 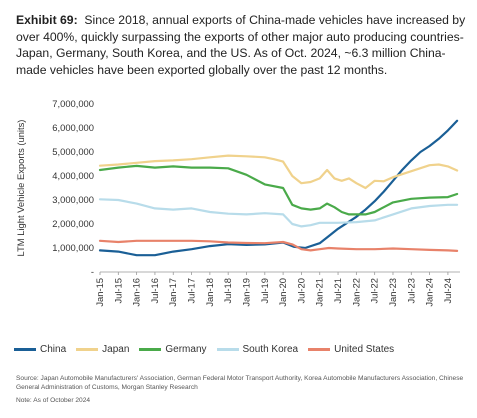 I want to click on x-tick-label: Jan-20, so click(x=282, y=292).